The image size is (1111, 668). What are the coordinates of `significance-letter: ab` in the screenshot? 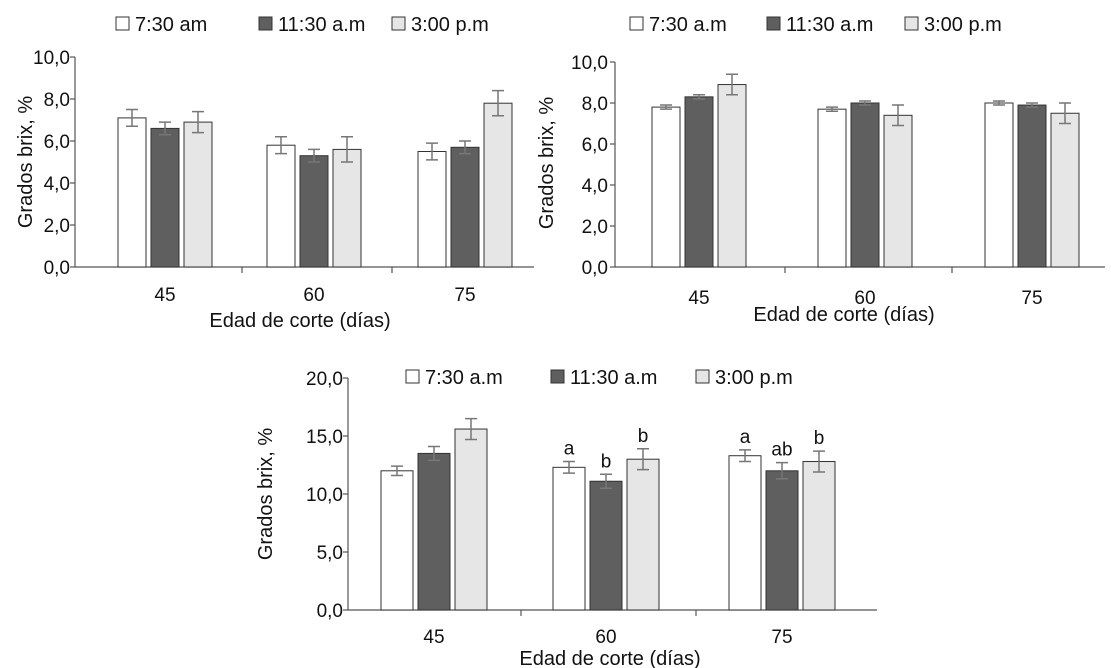 It's located at (781, 450).